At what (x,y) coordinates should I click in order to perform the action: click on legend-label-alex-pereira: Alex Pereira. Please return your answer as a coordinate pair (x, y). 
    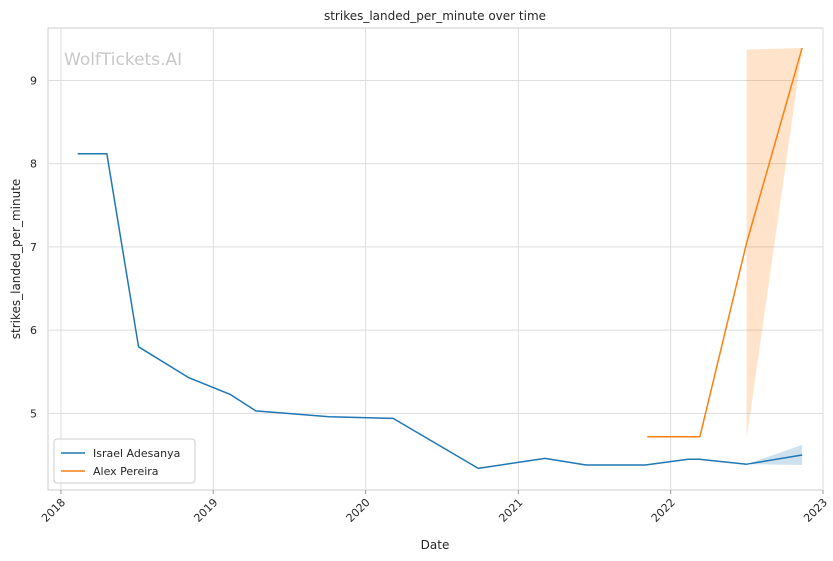
    Looking at the image, I should click on (126, 471).